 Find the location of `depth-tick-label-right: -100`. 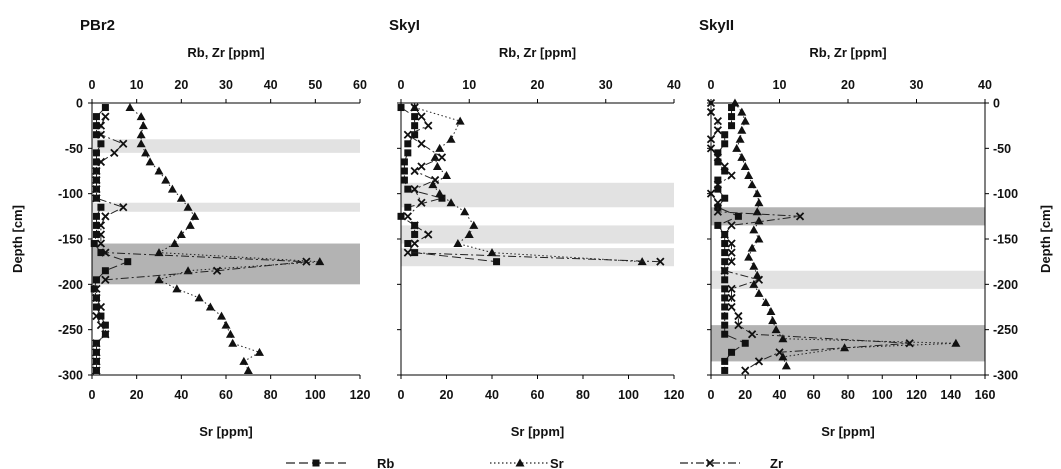

depth-tick-label-right: -100 is located at coordinates (1005, 194).